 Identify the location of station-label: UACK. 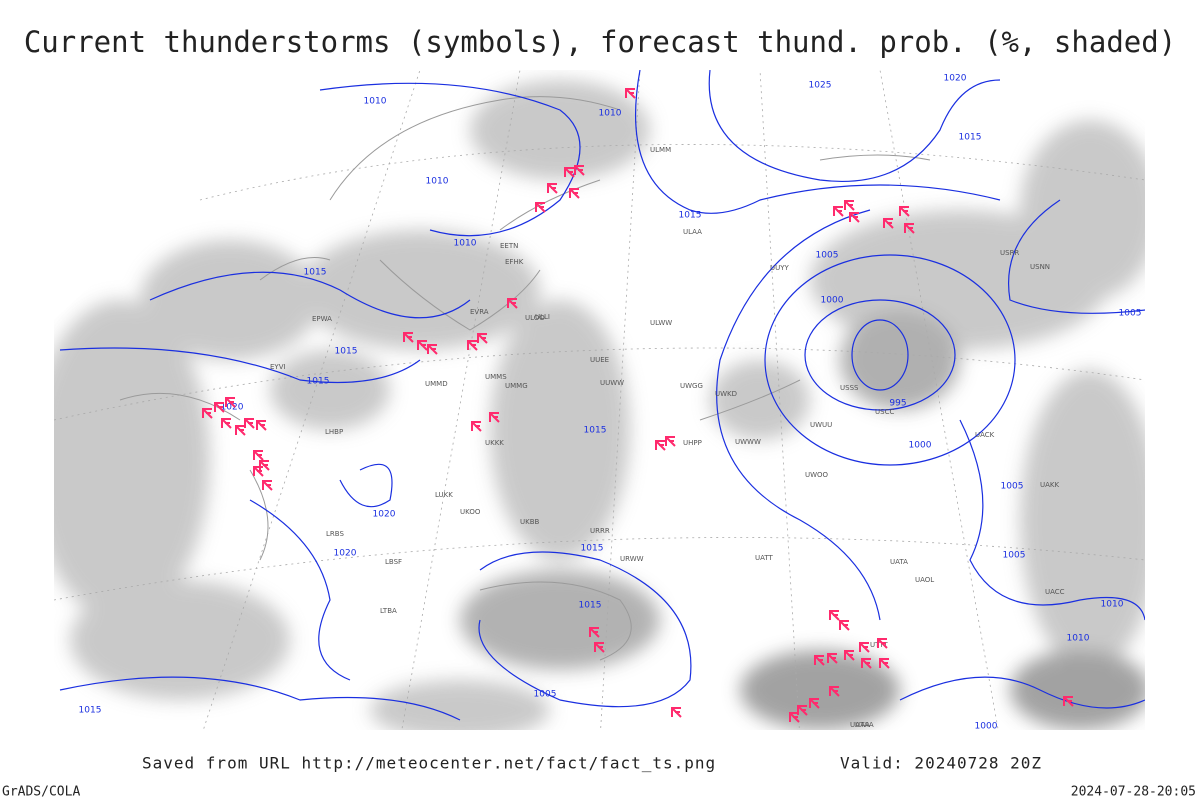
(985, 435).